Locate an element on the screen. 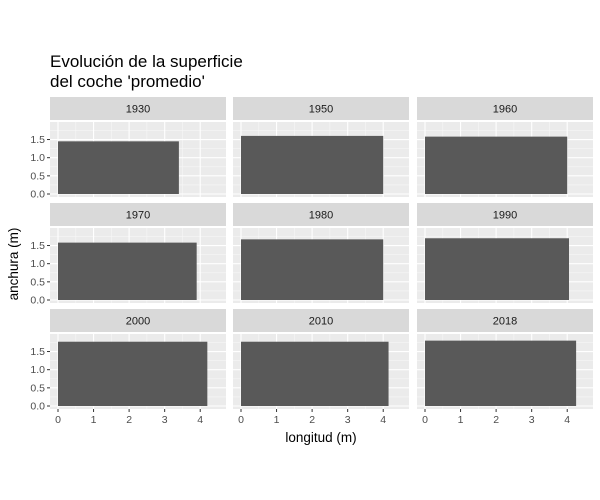 The width and height of the screenshot is (600, 500). facet-strip-label: 2000 is located at coordinates (138, 322).